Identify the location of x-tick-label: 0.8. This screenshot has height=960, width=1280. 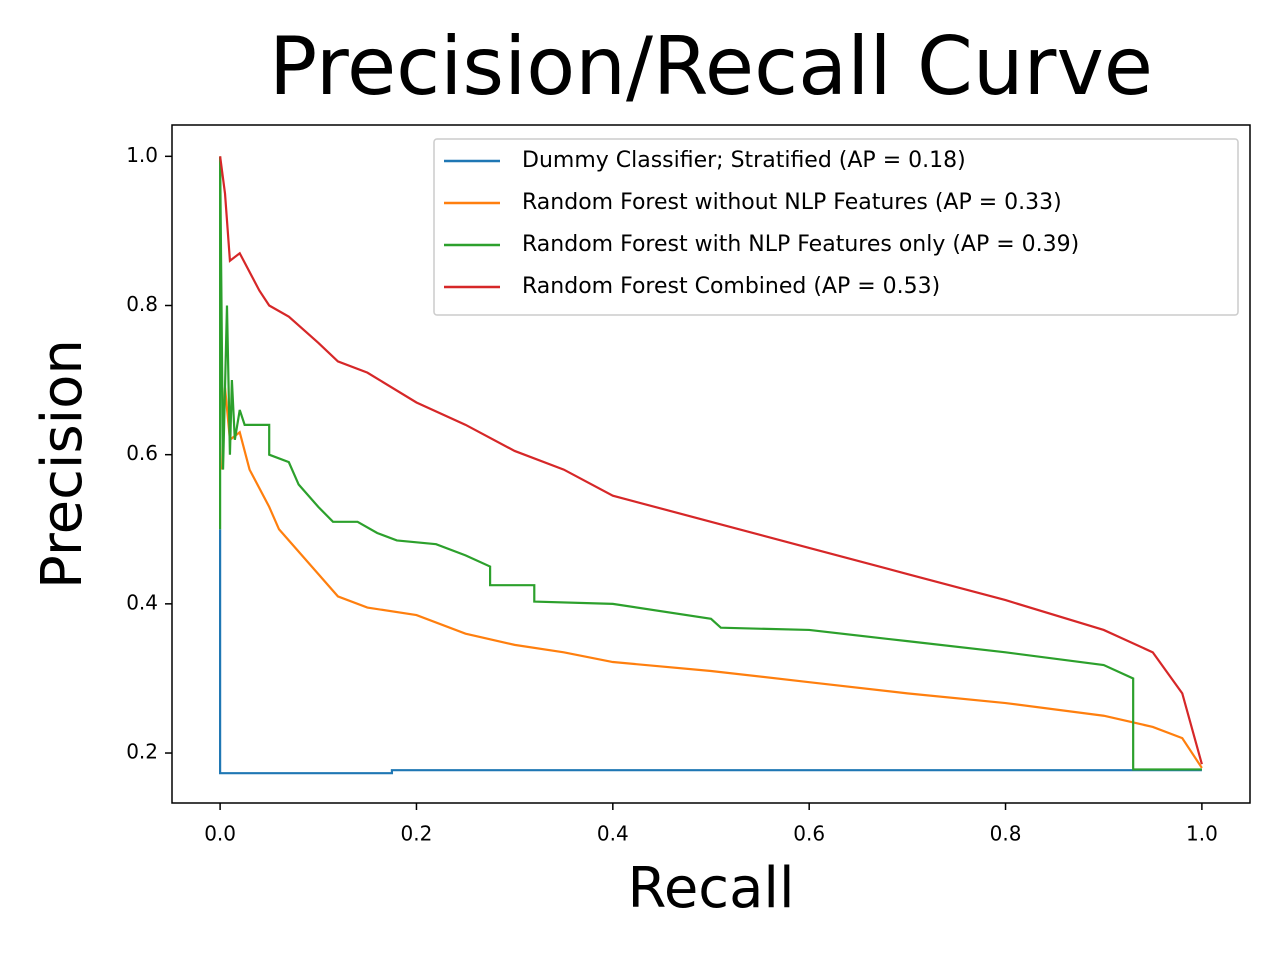
(1006, 834).